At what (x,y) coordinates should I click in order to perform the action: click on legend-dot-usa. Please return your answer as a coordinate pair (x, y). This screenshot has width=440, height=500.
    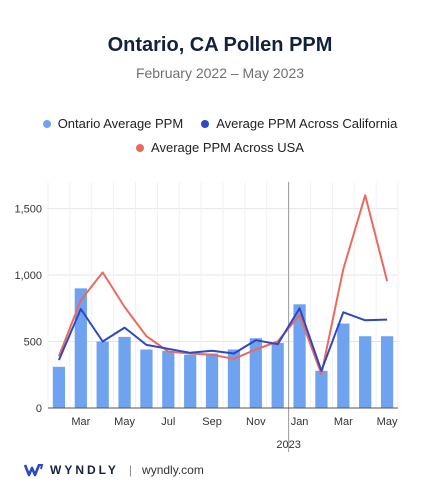
    Looking at the image, I should click on (140, 147).